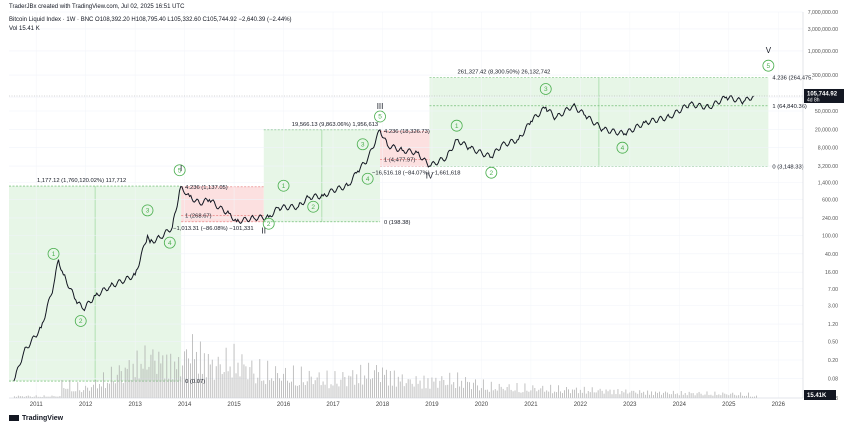 This screenshot has width=860, height=429. Describe the element at coordinates (830, 201) in the screenshot. I see `y-tick-label: 600.00` at that location.